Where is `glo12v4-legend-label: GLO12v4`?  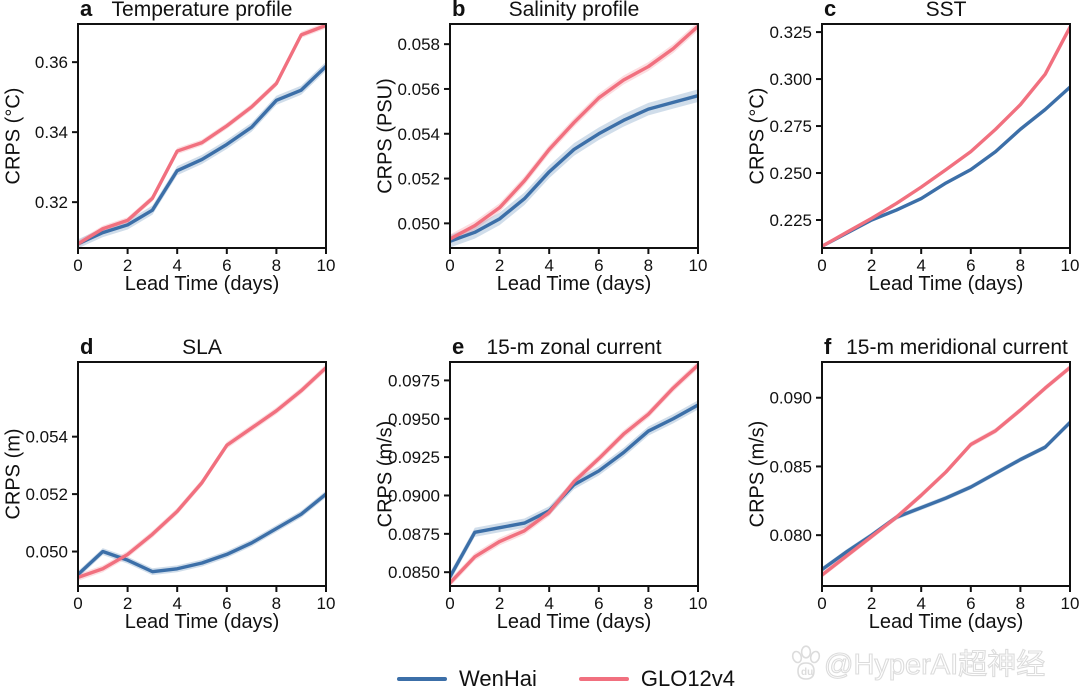
glo12v4-legend-label: GLO12v4 is located at coordinates (688, 678).